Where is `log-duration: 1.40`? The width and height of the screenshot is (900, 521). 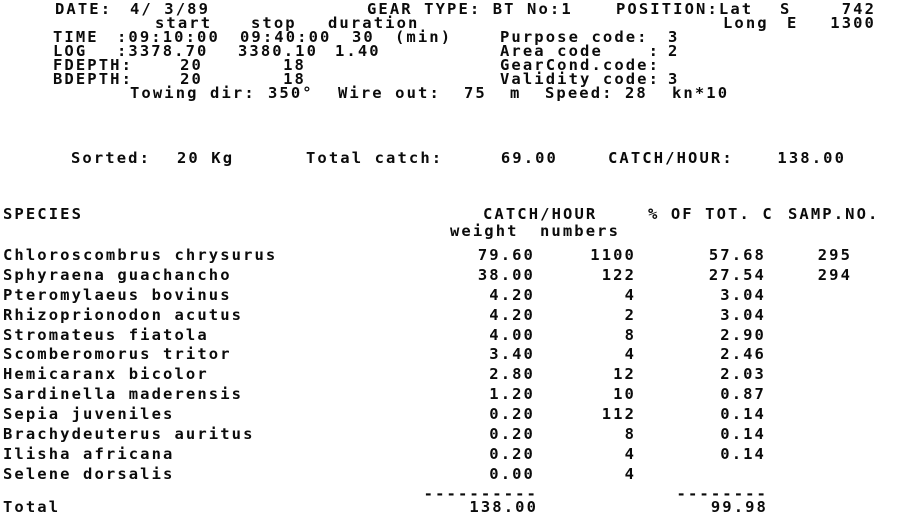
log-duration: 1.40 is located at coordinates (358, 51).